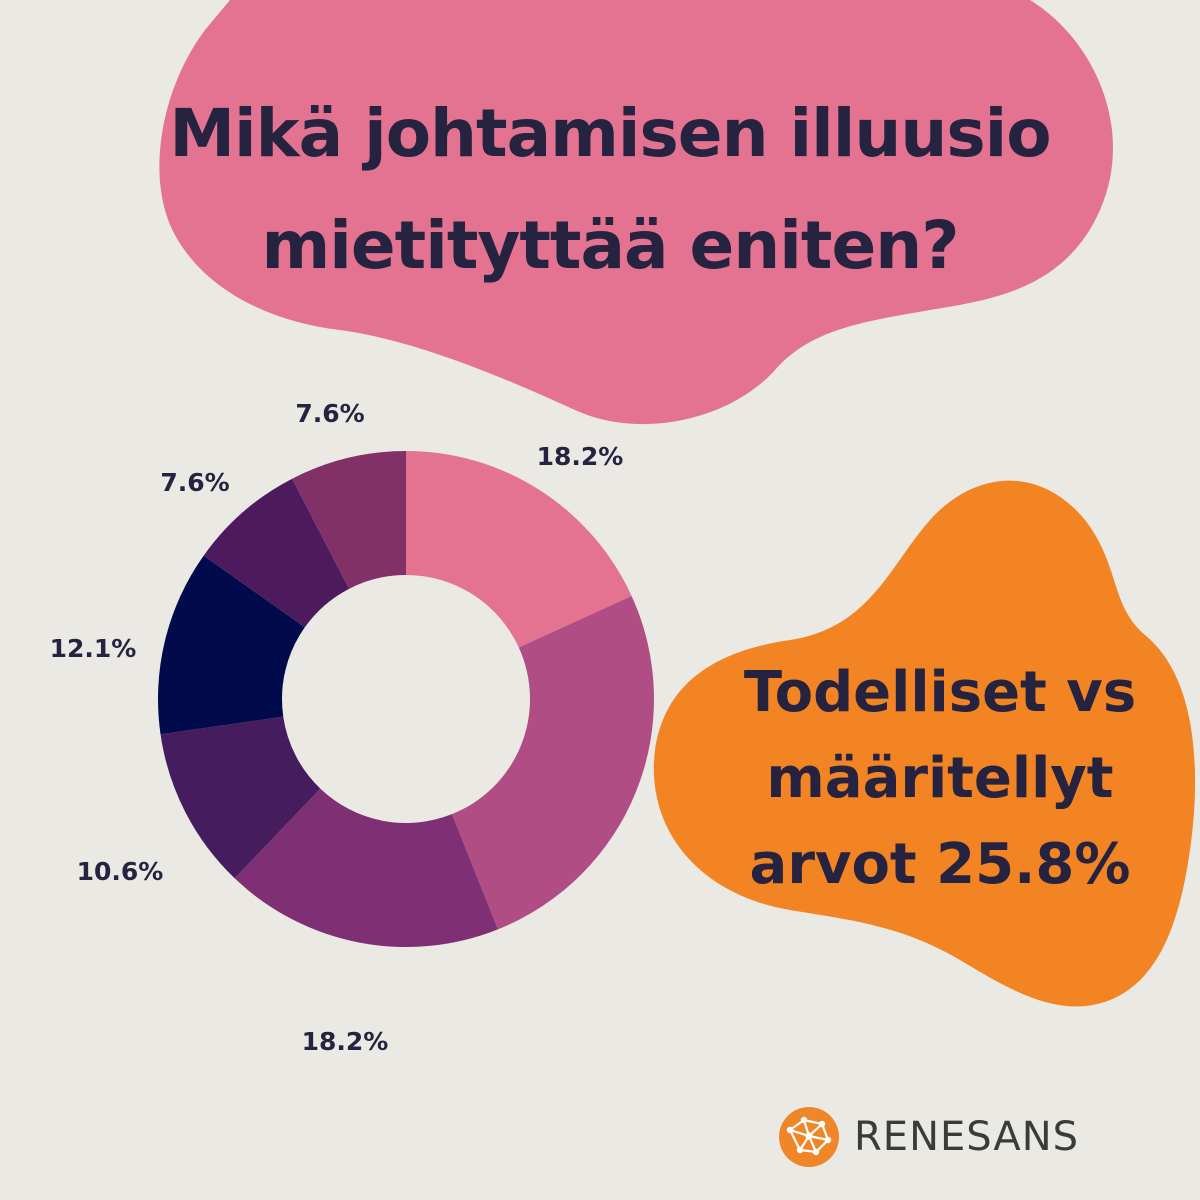 The height and width of the screenshot is (1200, 1200). What do you see at coordinates (194, 482) in the screenshot?
I see `slice-label-6: 7.6%` at bounding box center [194, 482].